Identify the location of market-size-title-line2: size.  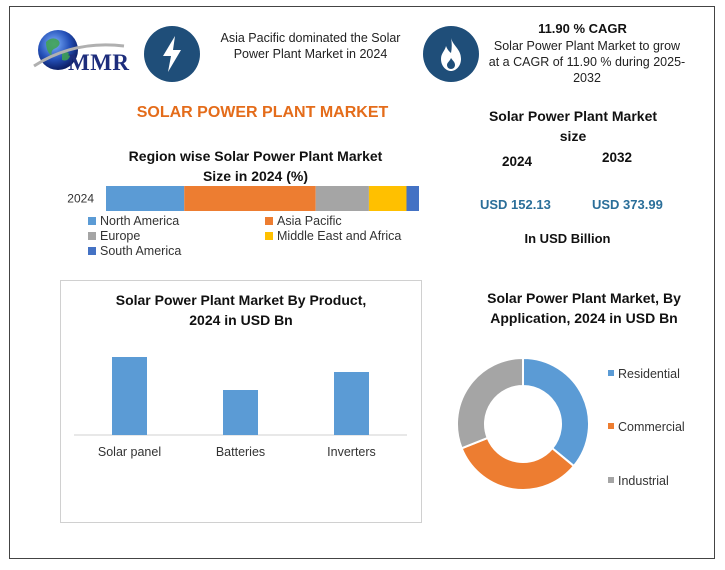
(573, 136).